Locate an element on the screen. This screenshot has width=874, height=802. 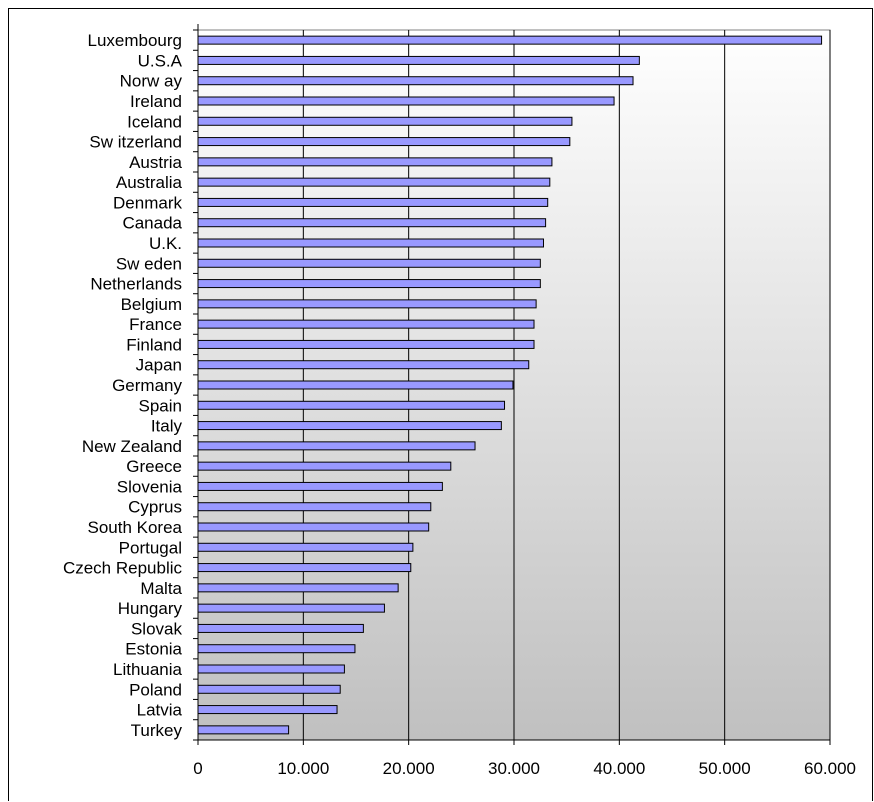
category-label: New Zealand is located at coordinates (132, 446).